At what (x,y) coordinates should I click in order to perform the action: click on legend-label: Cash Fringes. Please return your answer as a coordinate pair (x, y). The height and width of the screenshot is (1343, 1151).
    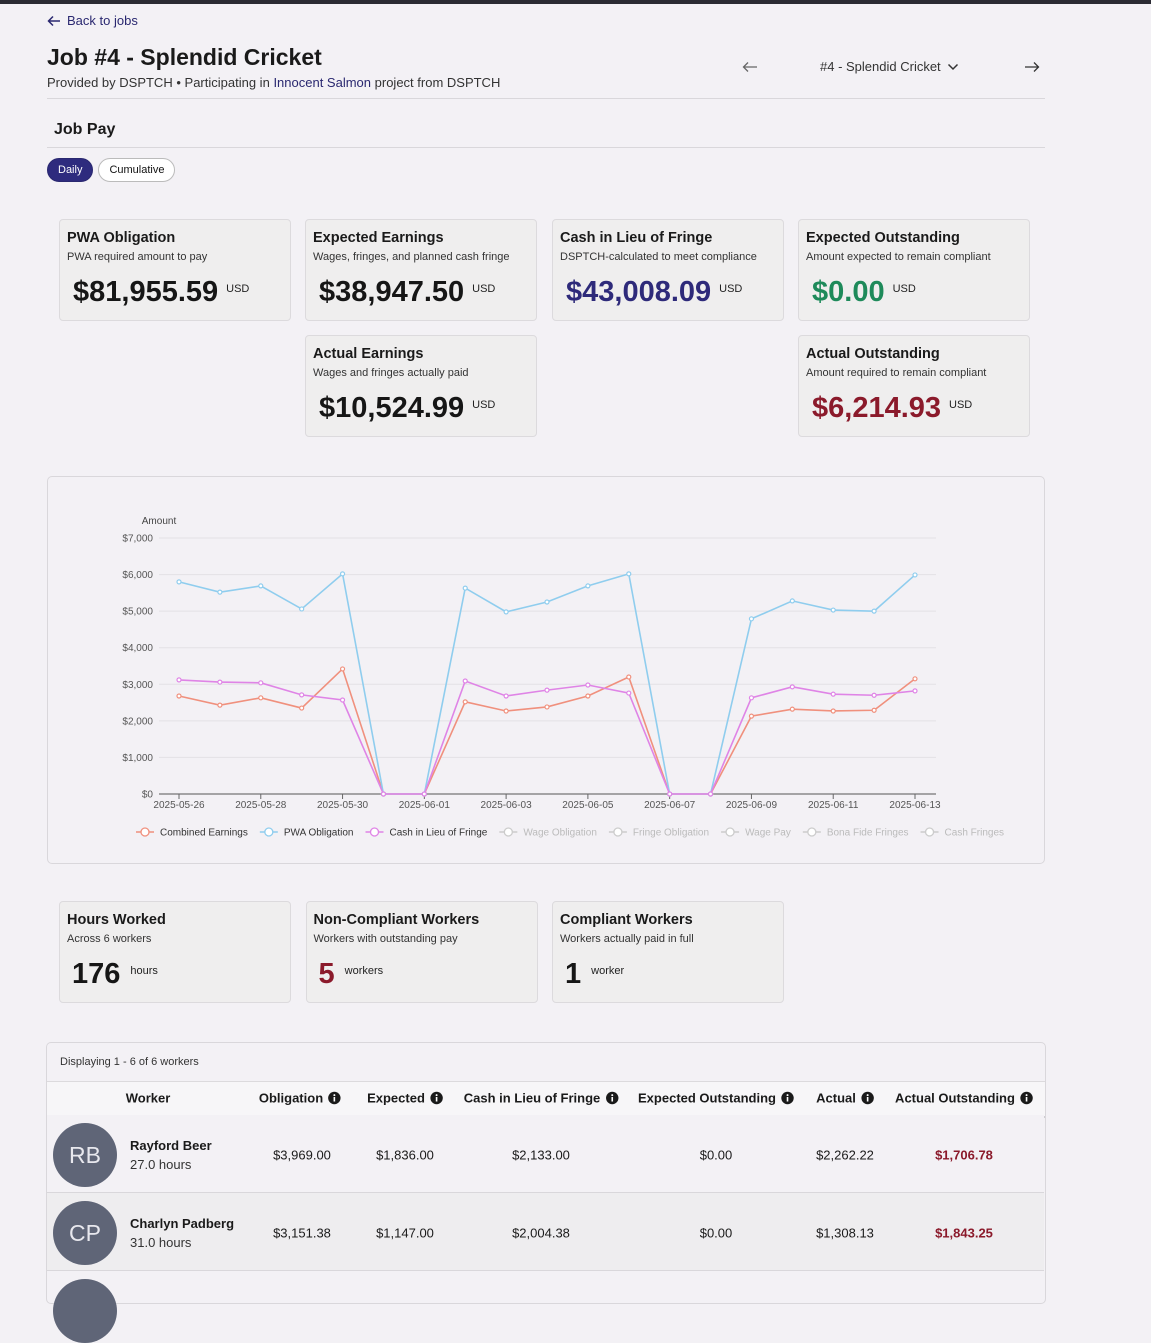
    Looking at the image, I should click on (974, 833).